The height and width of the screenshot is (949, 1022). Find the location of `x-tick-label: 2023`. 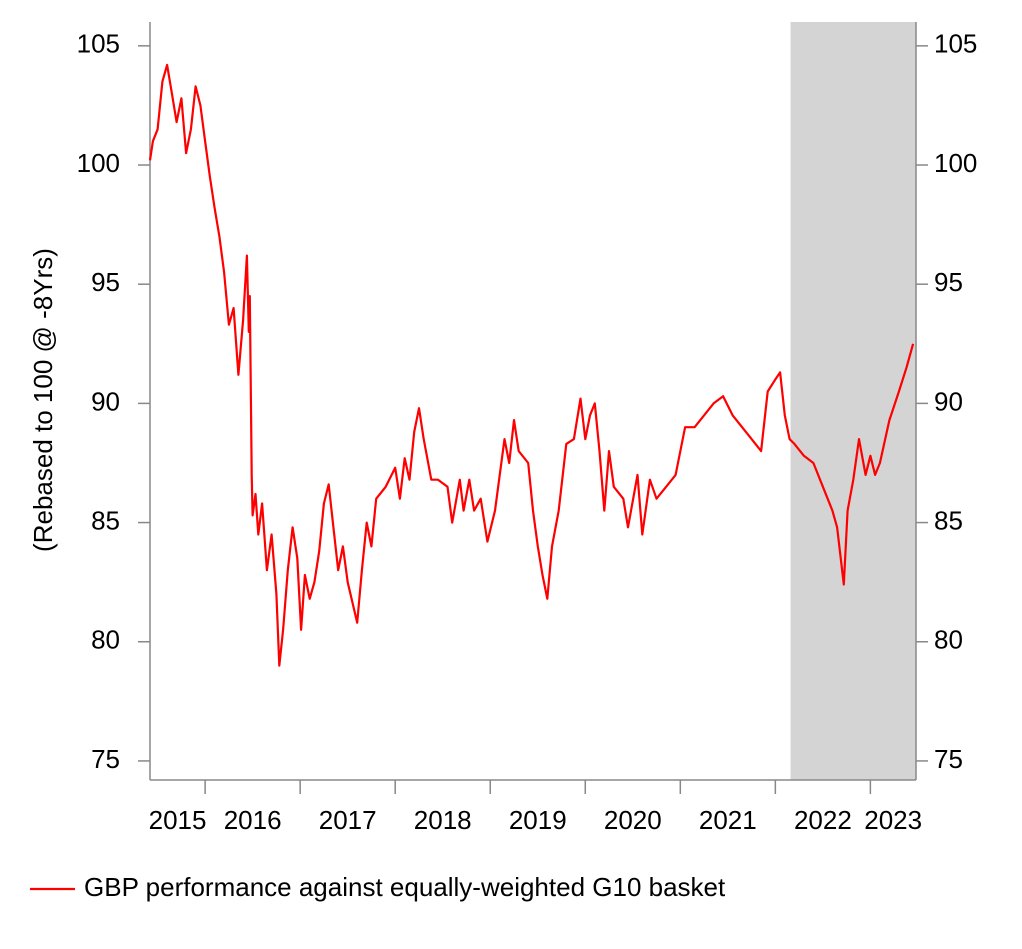

x-tick-label: 2023 is located at coordinates (893, 820).